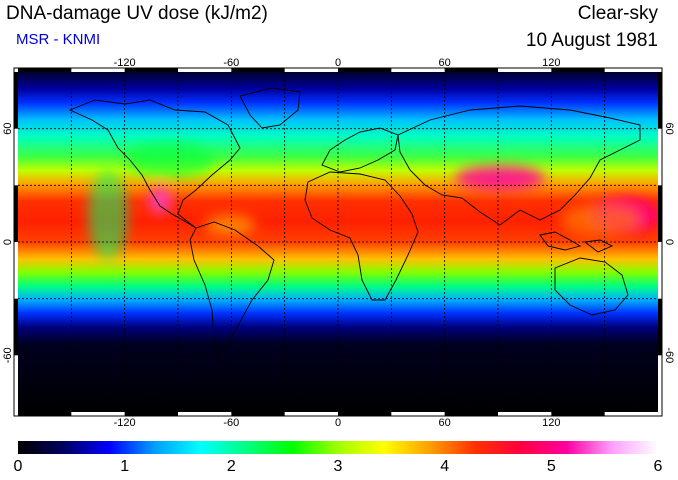  Describe the element at coordinates (551, 466) in the screenshot. I see `colorbar-label: 5` at that location.